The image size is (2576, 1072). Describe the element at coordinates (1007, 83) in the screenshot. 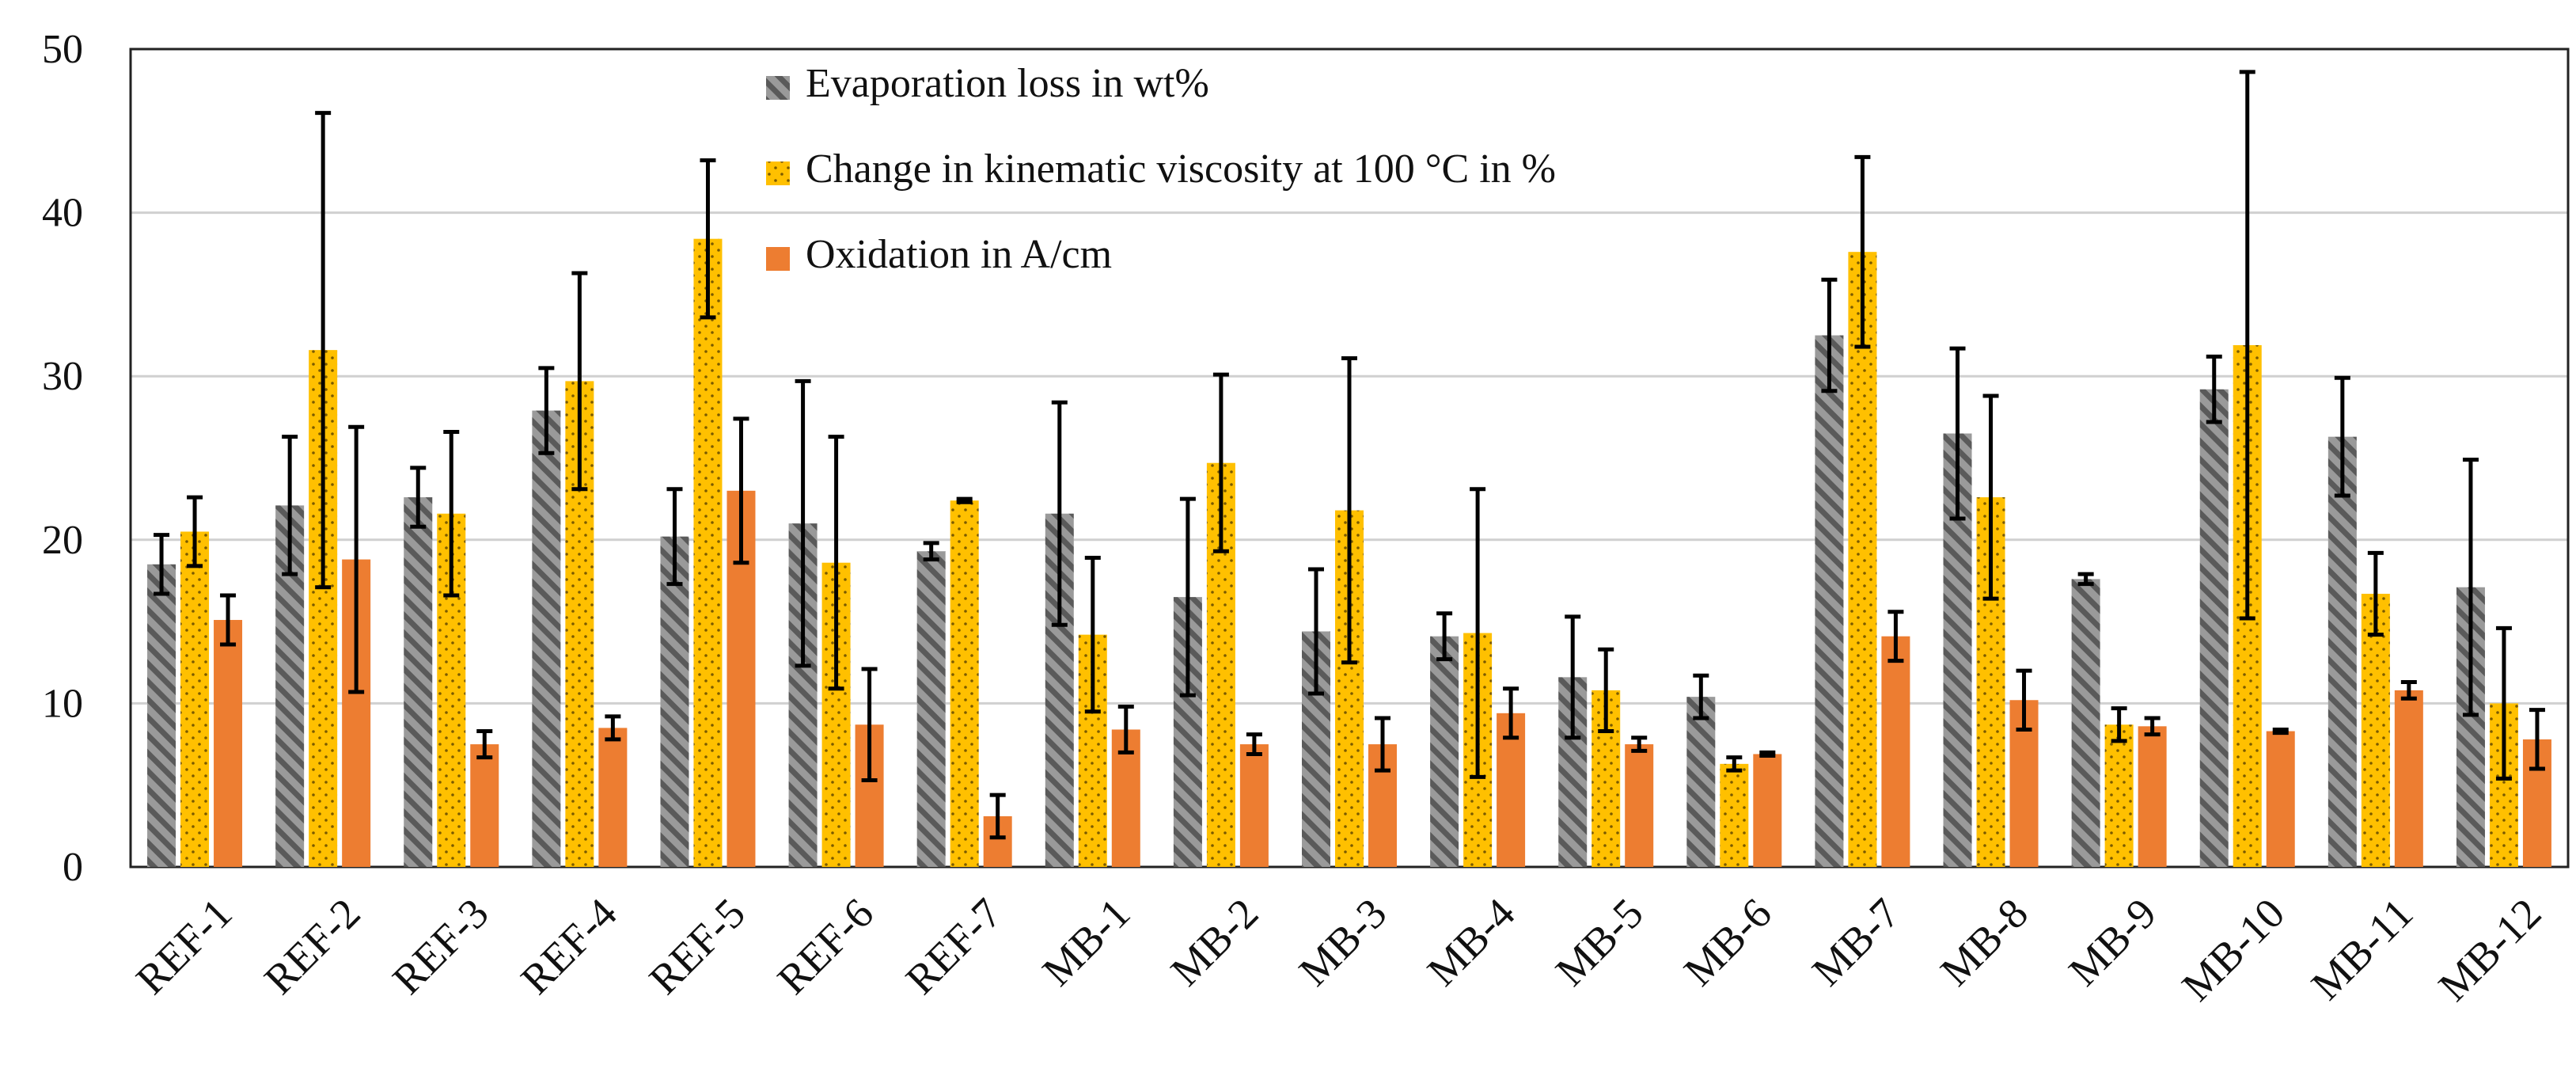

I see `legend-label: Evaporation loss in wt%` at that location.